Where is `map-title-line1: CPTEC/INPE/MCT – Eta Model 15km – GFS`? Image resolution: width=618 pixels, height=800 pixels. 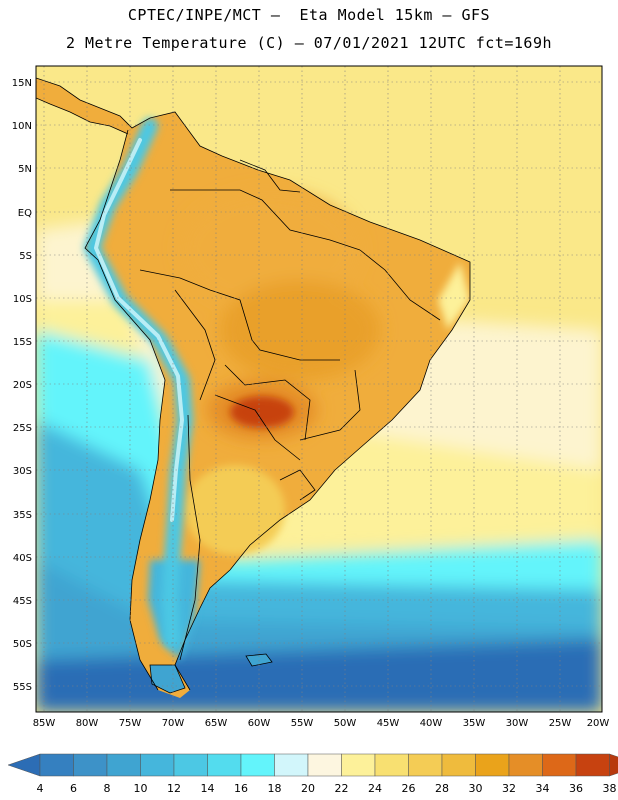 map-title-line1: CPTEC/INPE/MCT – Eta Model 15km – GFS is located at coordinates (309, 15).